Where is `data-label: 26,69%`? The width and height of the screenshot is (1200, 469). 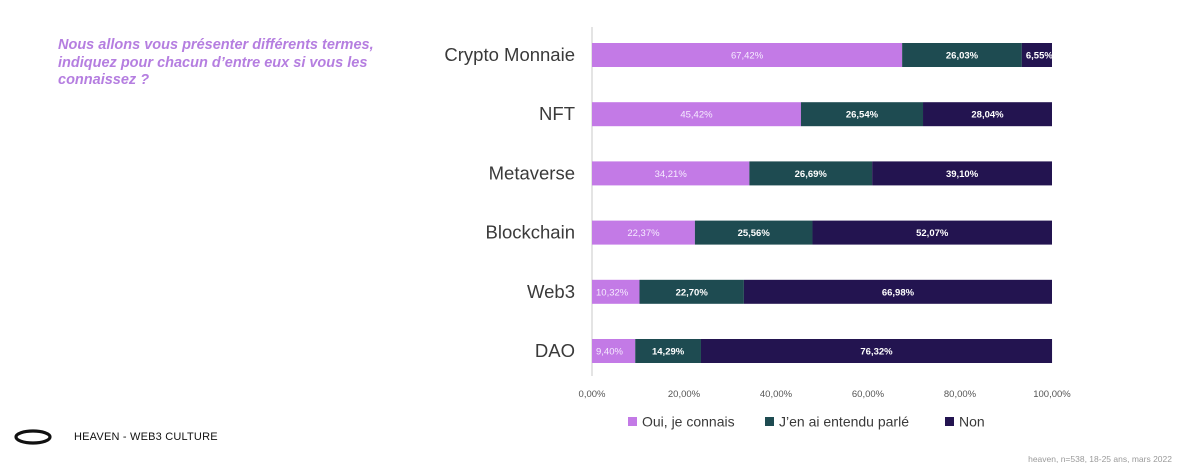 data-label: 26,69% is located at coordinates (811, 174).